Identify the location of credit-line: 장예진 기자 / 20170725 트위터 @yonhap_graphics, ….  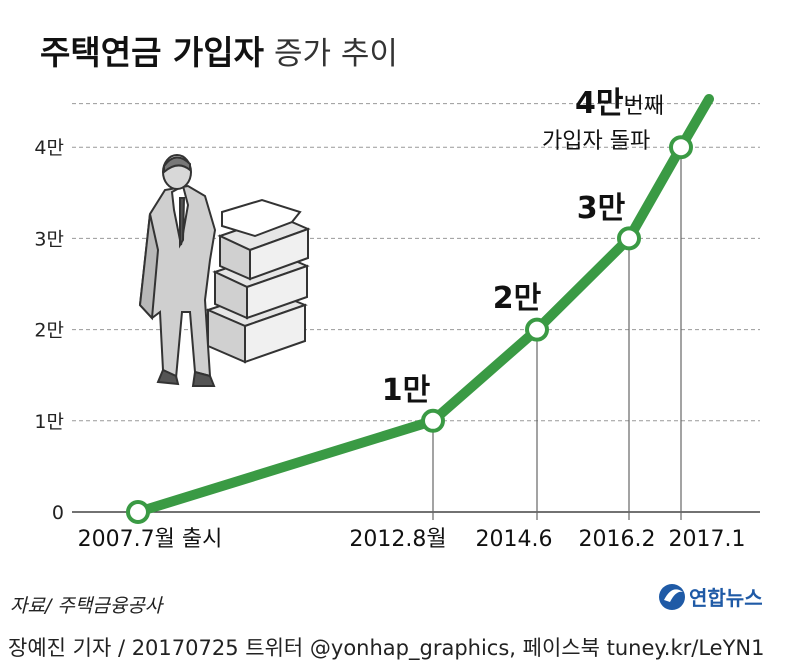
(386, 648).